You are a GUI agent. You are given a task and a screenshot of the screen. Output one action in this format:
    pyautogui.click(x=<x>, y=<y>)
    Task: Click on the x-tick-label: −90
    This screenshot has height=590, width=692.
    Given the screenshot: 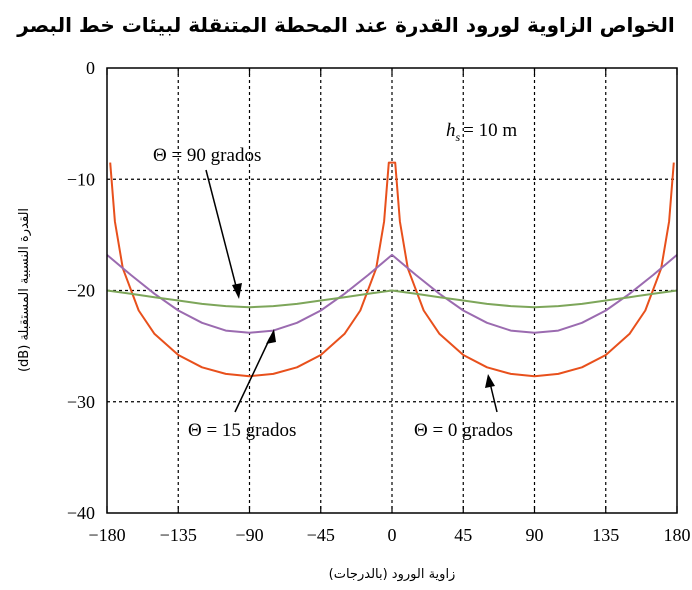 What is the action you would take?
    pyautogui.click(x=249, y=535)
    